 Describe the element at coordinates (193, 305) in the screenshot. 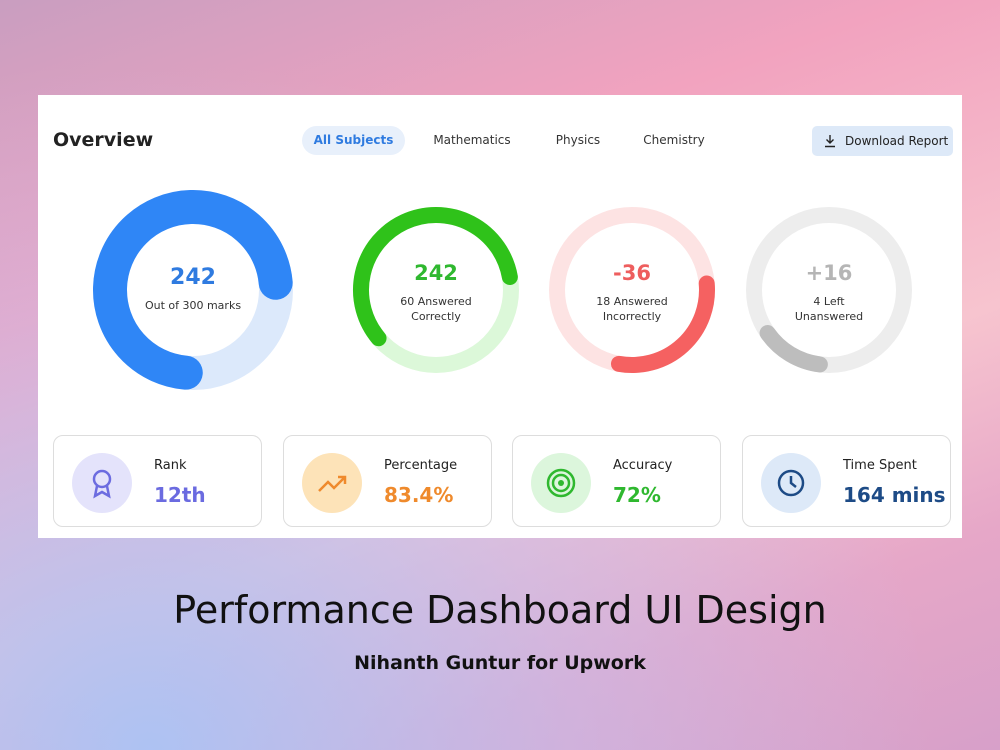

I see `ring-label: Out of 300 marks` at that location.